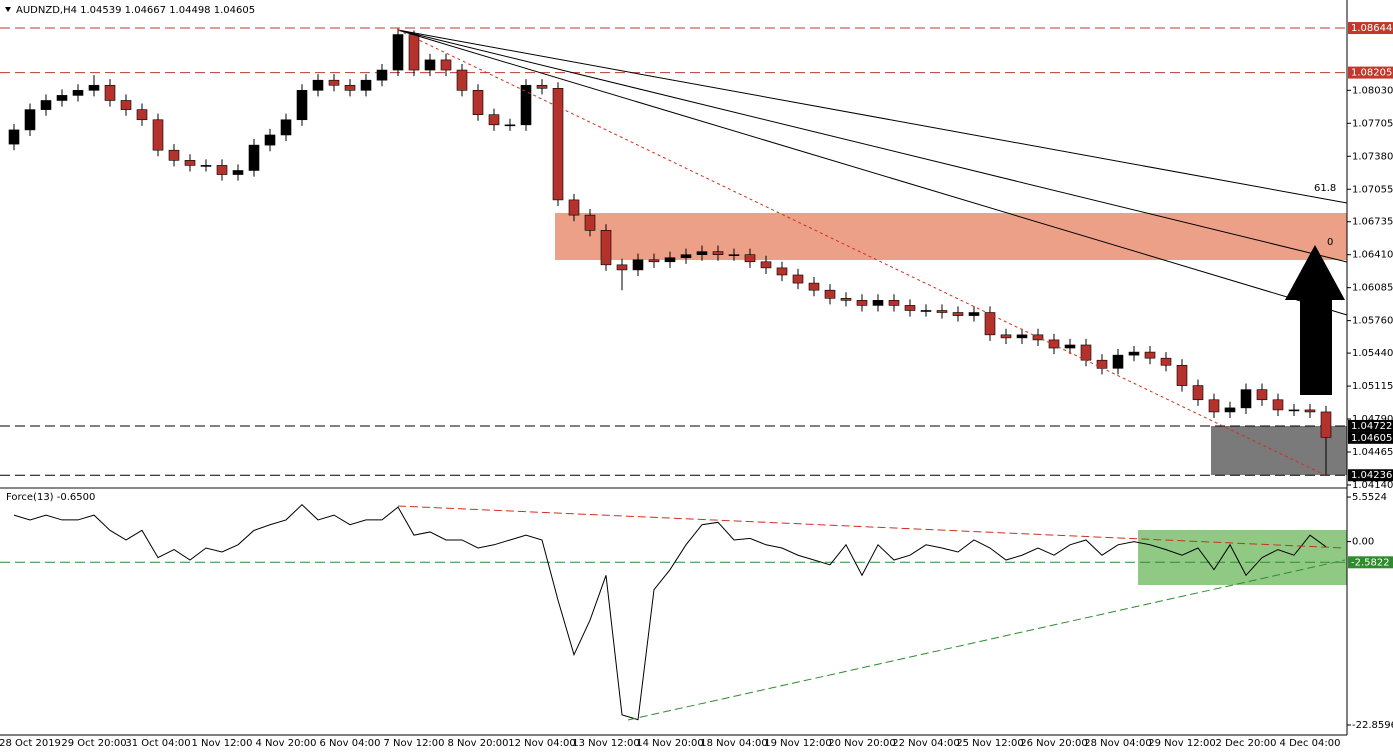 This screenshot has height=753, width=1393. Describe the element at coordinates (349, 743) in the screenshot. I see `x-tick-label: 6 Nov 04:00` at that location.